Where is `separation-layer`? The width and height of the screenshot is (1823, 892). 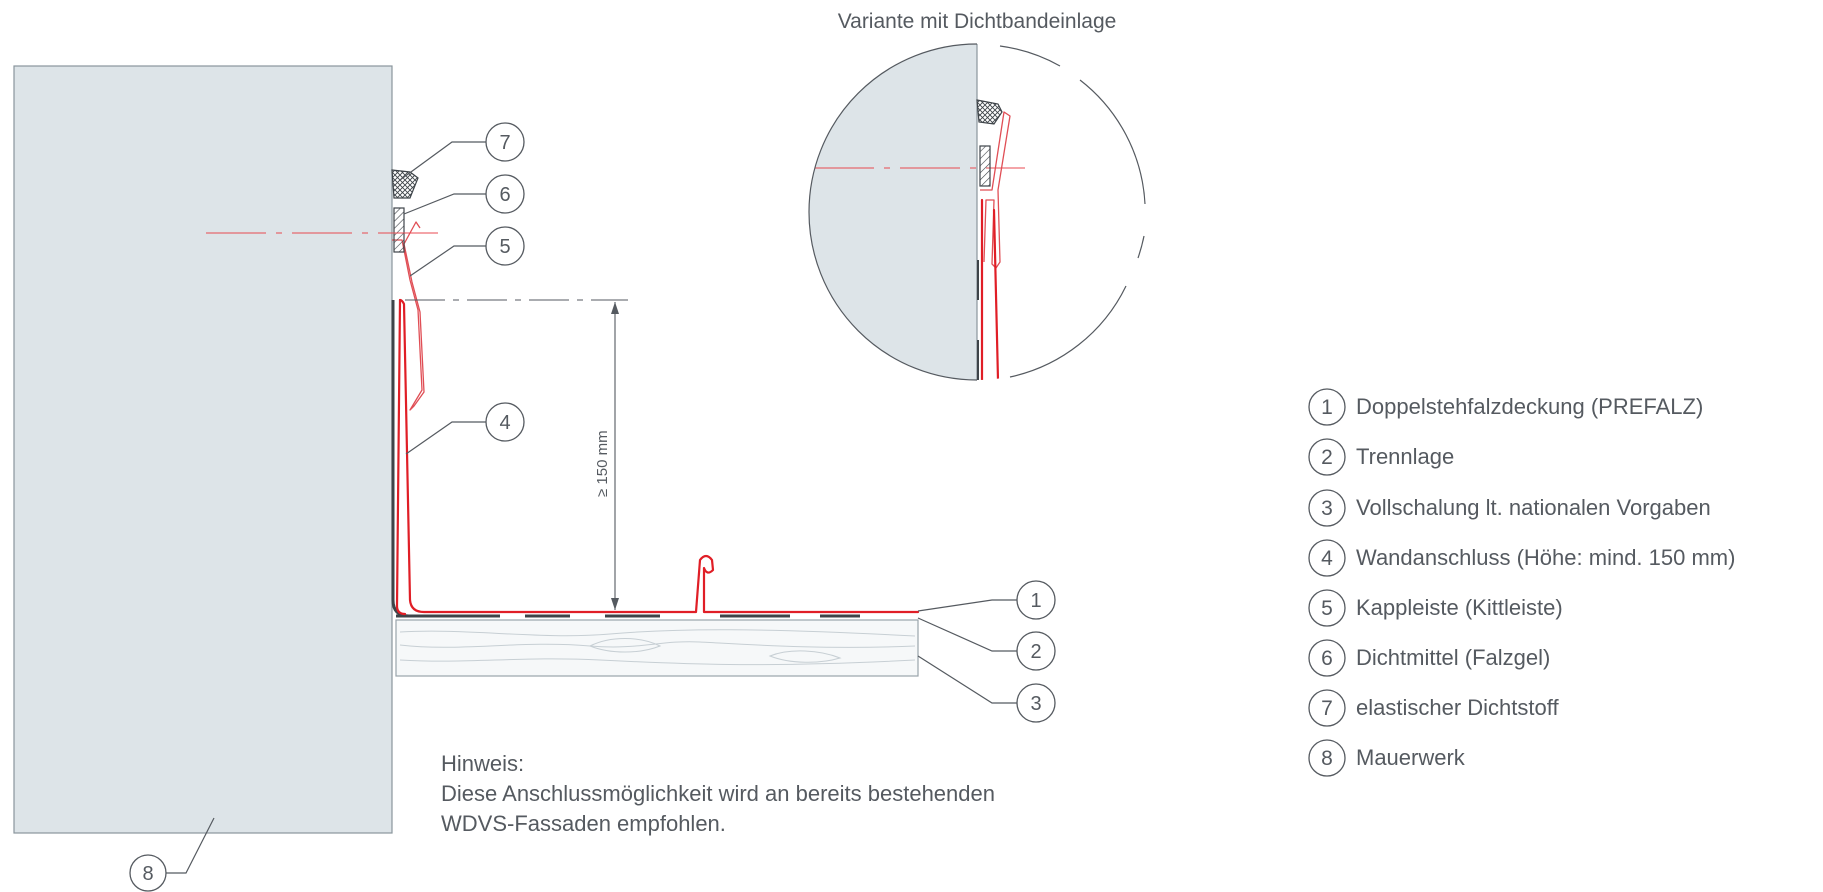 separation-layer is located at coordinates (625, 459).